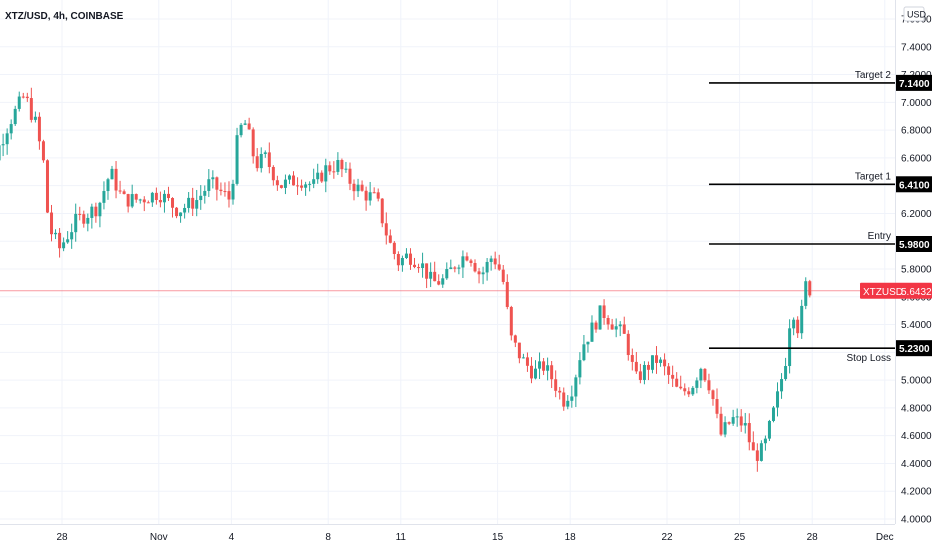  I want to click on currency-button-box, so click(914, 14).